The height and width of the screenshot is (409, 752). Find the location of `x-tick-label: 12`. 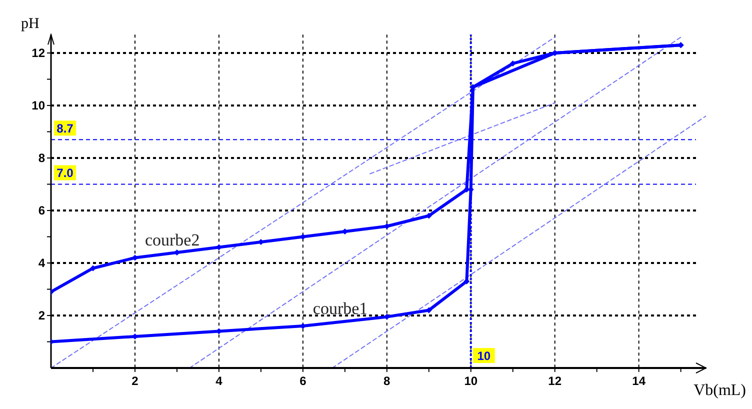

x-tick-label: 12 is located at coordinates (555, 381).